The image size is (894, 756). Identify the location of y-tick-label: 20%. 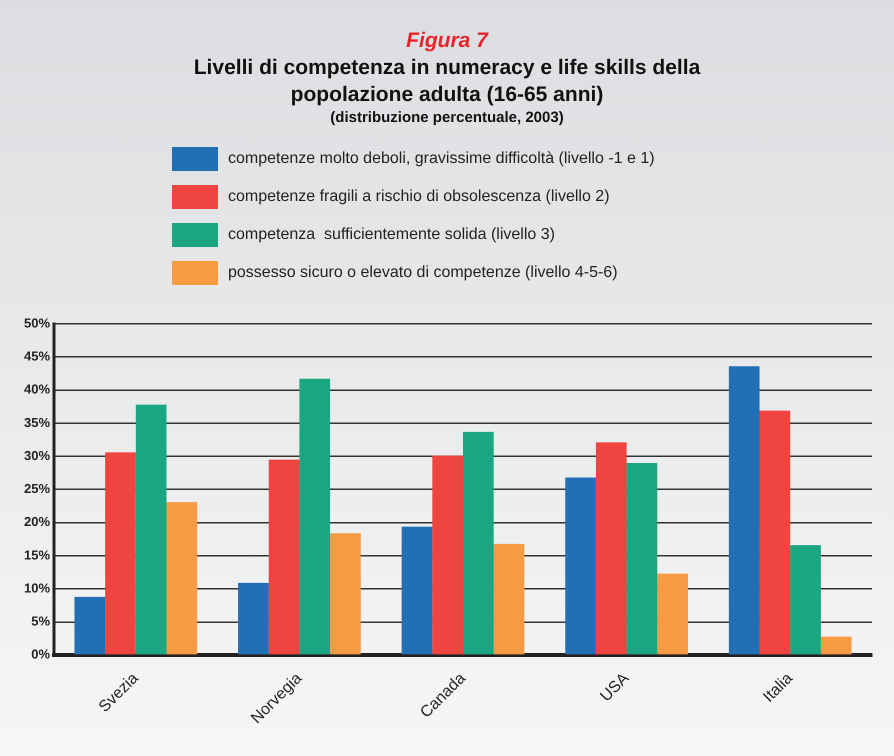
(37, 522).